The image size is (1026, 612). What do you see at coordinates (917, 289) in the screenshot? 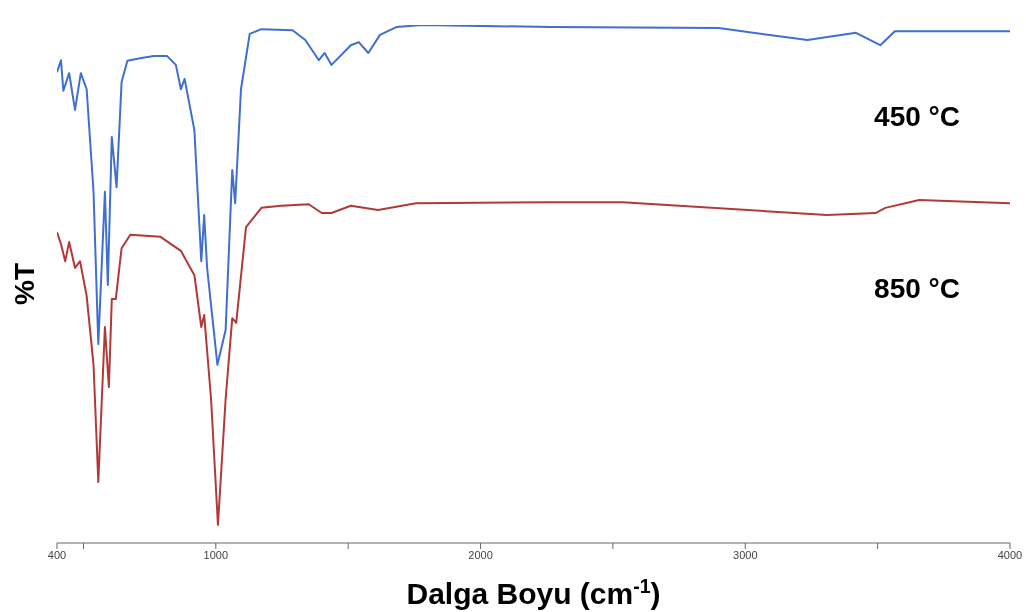
I see `text: 850 °C` at bounding box center [917, 289].